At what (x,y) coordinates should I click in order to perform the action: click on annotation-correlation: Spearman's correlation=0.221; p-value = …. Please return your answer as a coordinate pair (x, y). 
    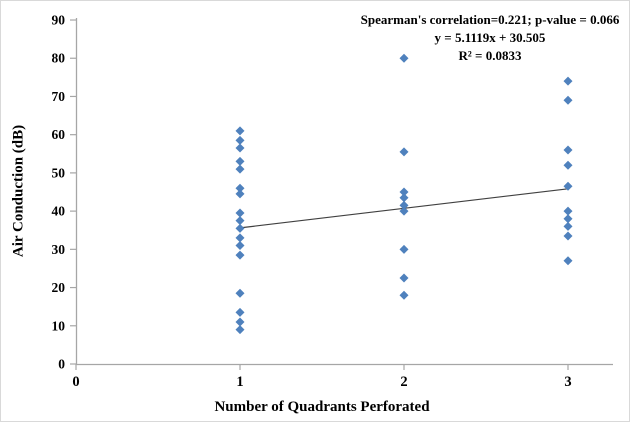
    Looking at the image, I should click on (490, 19).